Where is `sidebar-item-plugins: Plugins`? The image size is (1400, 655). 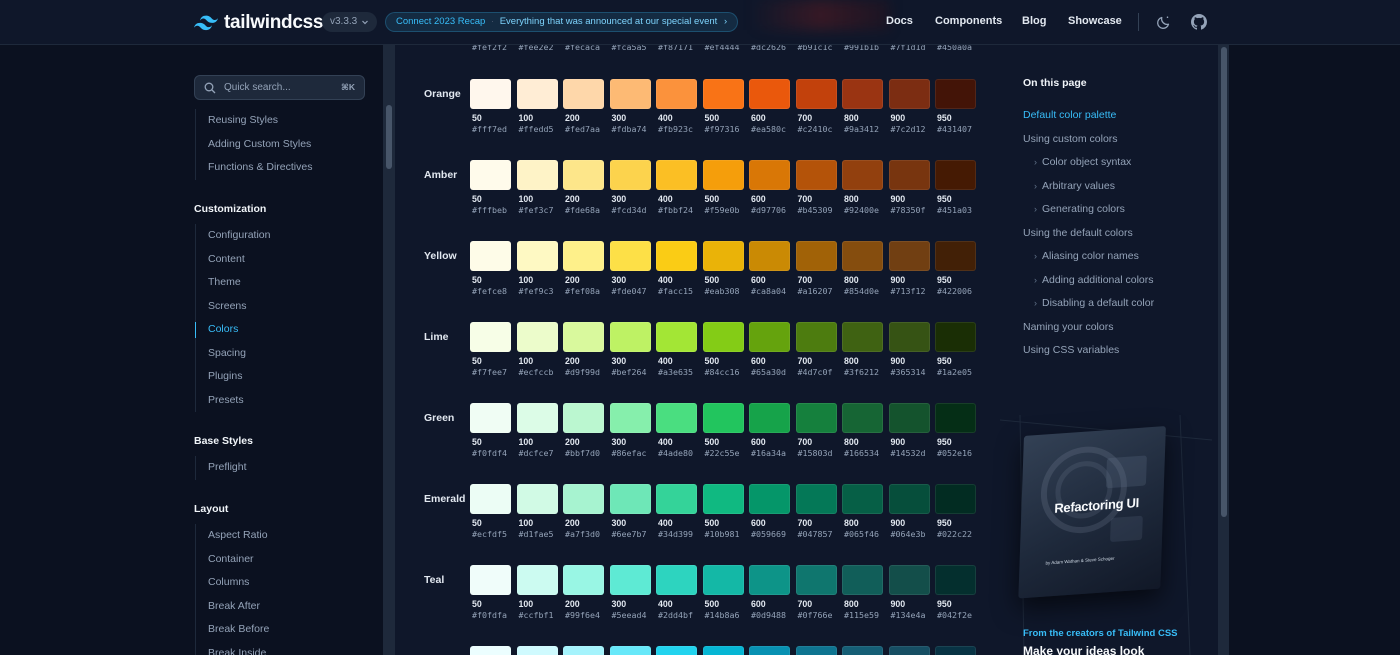
sidebar-item-plugins: Plugins is located at coordinates (225, 376).